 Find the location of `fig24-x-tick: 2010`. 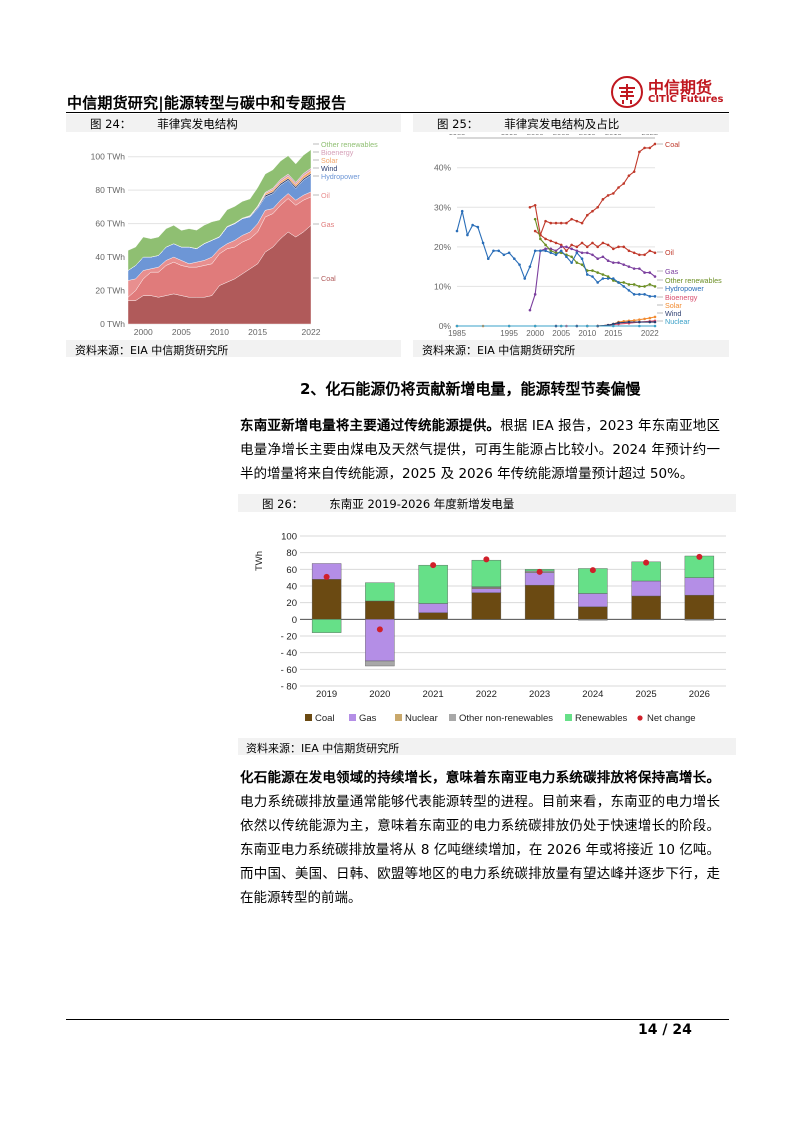

fig24-x-tick: 2010 is located at coordinates (219, 332).